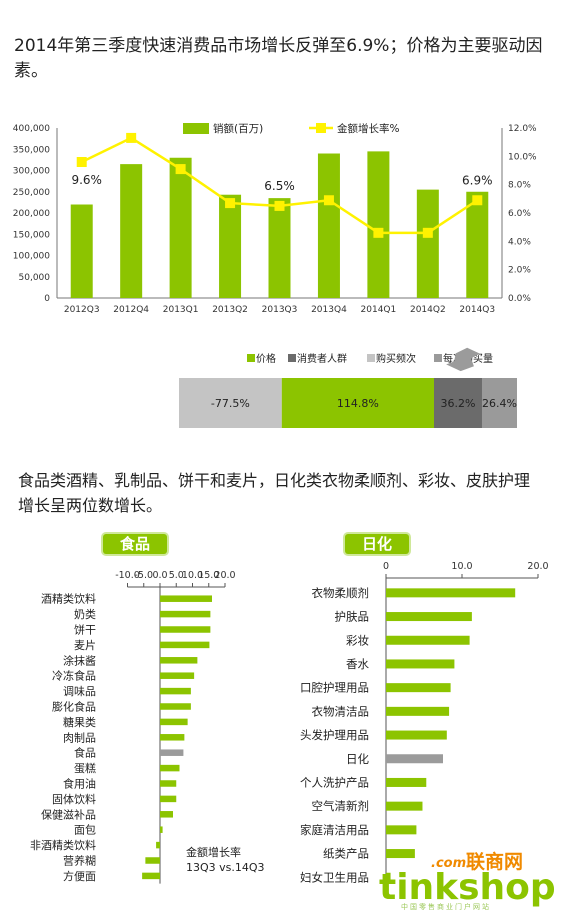 The width and height of the screenshot is (564, 917). Describe the element at coordinates (329, 310) in the screenshot. I see `x-tick-label: 2013Q4` at that location.